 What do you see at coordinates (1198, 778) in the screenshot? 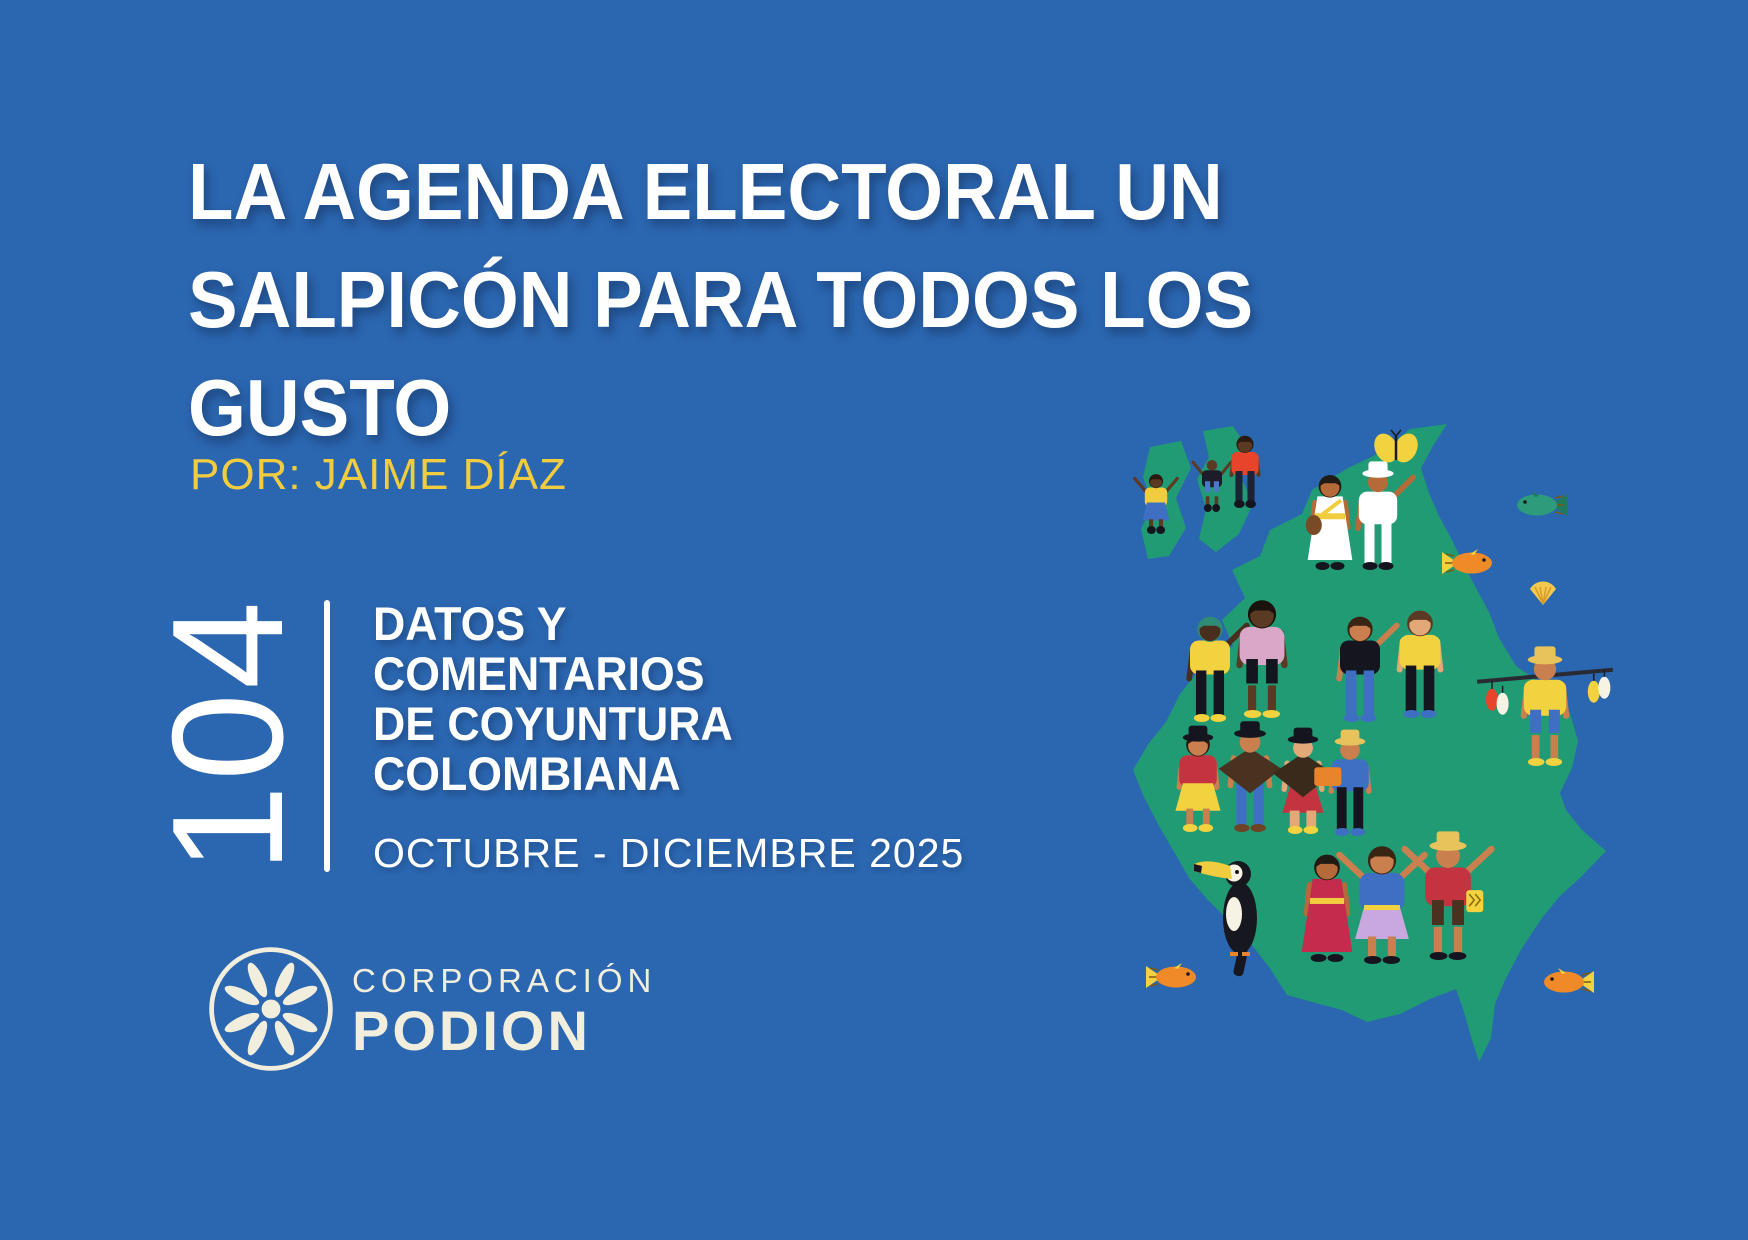
I see `person-andean-woman` at bounding box center [1198, 778].